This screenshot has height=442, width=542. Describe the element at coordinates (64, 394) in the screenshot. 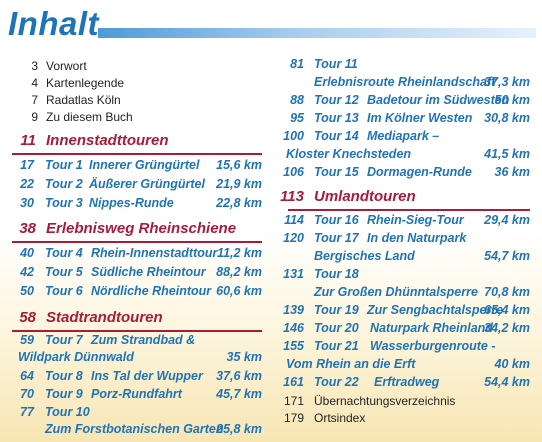

I see `tour-number: Tour 9` at that location.